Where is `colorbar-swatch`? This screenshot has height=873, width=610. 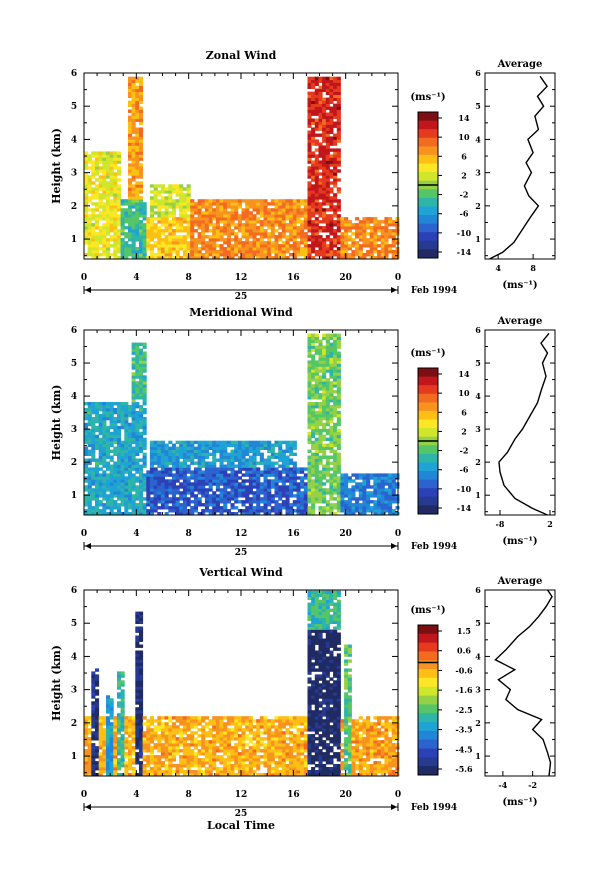
colorbar-swatch is located at coordinates (428, 177).